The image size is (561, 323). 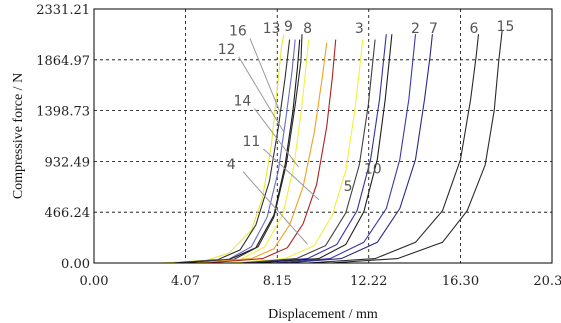 I want to click on x-tick-label: 4.07, so click(x=185, y=281).